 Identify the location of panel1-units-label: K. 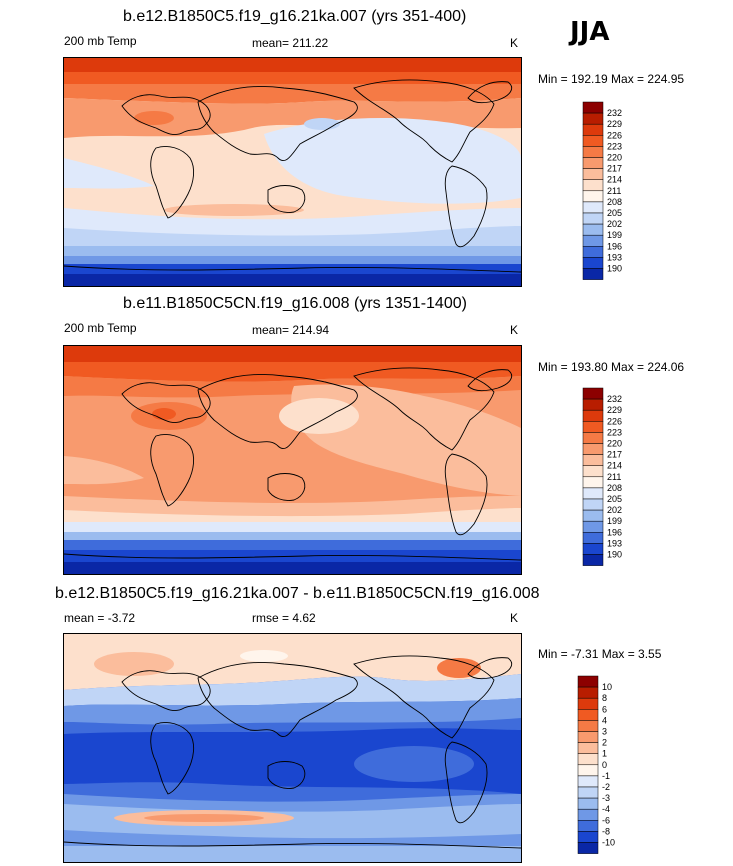
(514, 43).